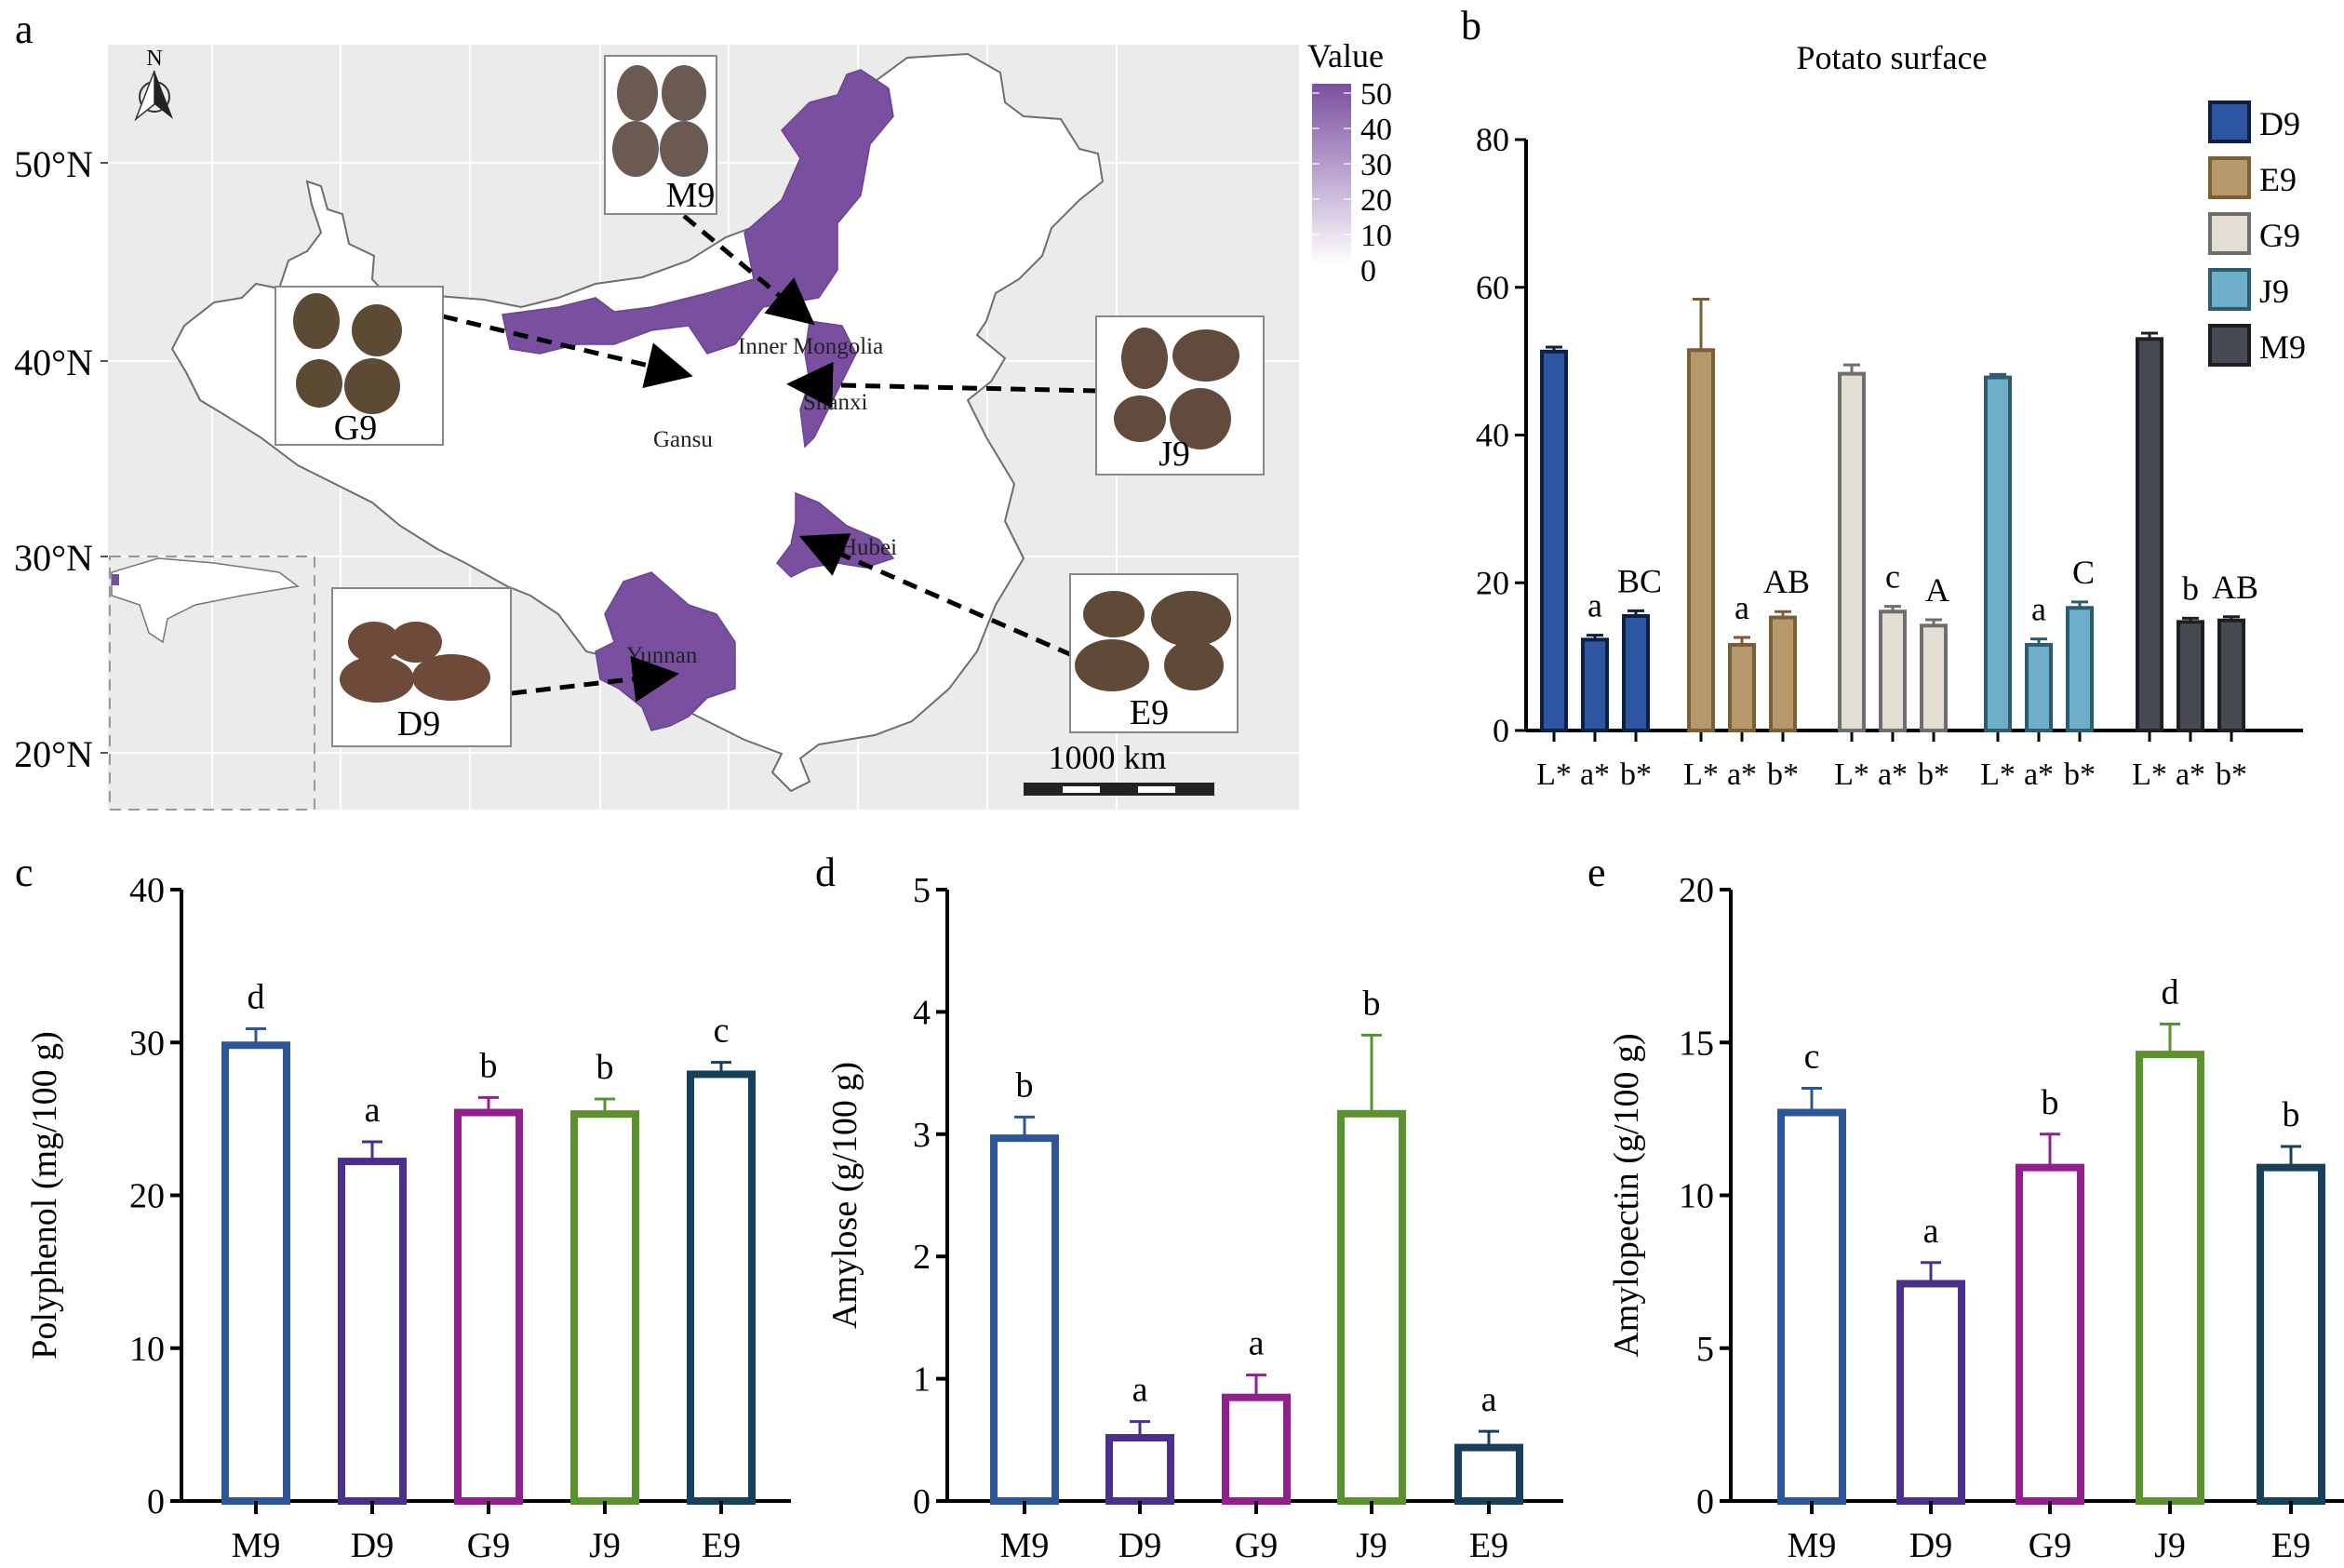 Image resolution: width=2344 pixels, height=1568 pixels. What do you see at coordinates (359, 367) in the screenshot?
I see `inset-g9: G9` at bounding box center [359, 367].